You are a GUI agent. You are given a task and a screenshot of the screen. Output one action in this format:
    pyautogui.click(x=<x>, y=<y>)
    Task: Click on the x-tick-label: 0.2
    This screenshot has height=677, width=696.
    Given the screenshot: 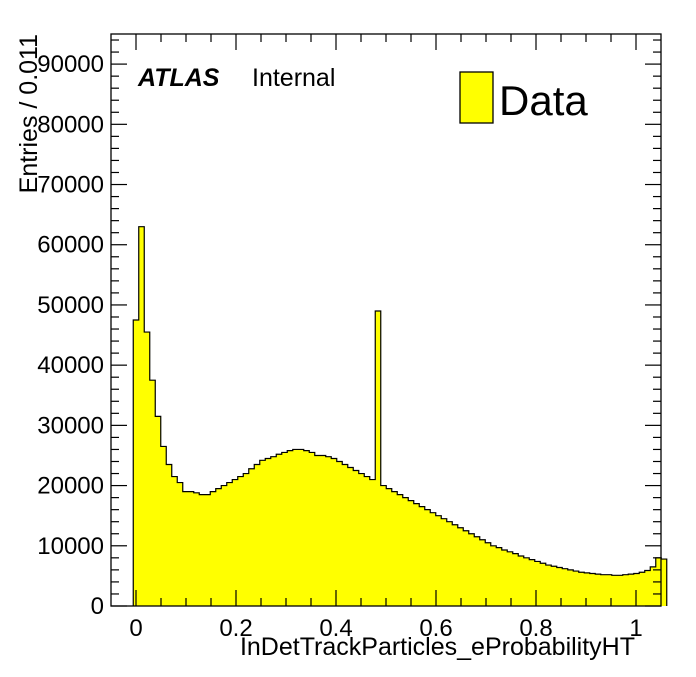 What is the action you would take?
    pyautogui.click(x=235, y=628)
    